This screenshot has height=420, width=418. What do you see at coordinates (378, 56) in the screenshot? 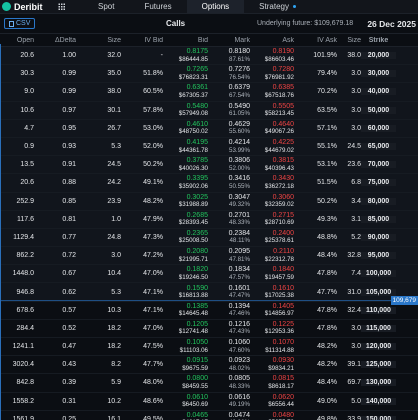
I see `strike-cell: 20,000` at bounding box center [378, 56].